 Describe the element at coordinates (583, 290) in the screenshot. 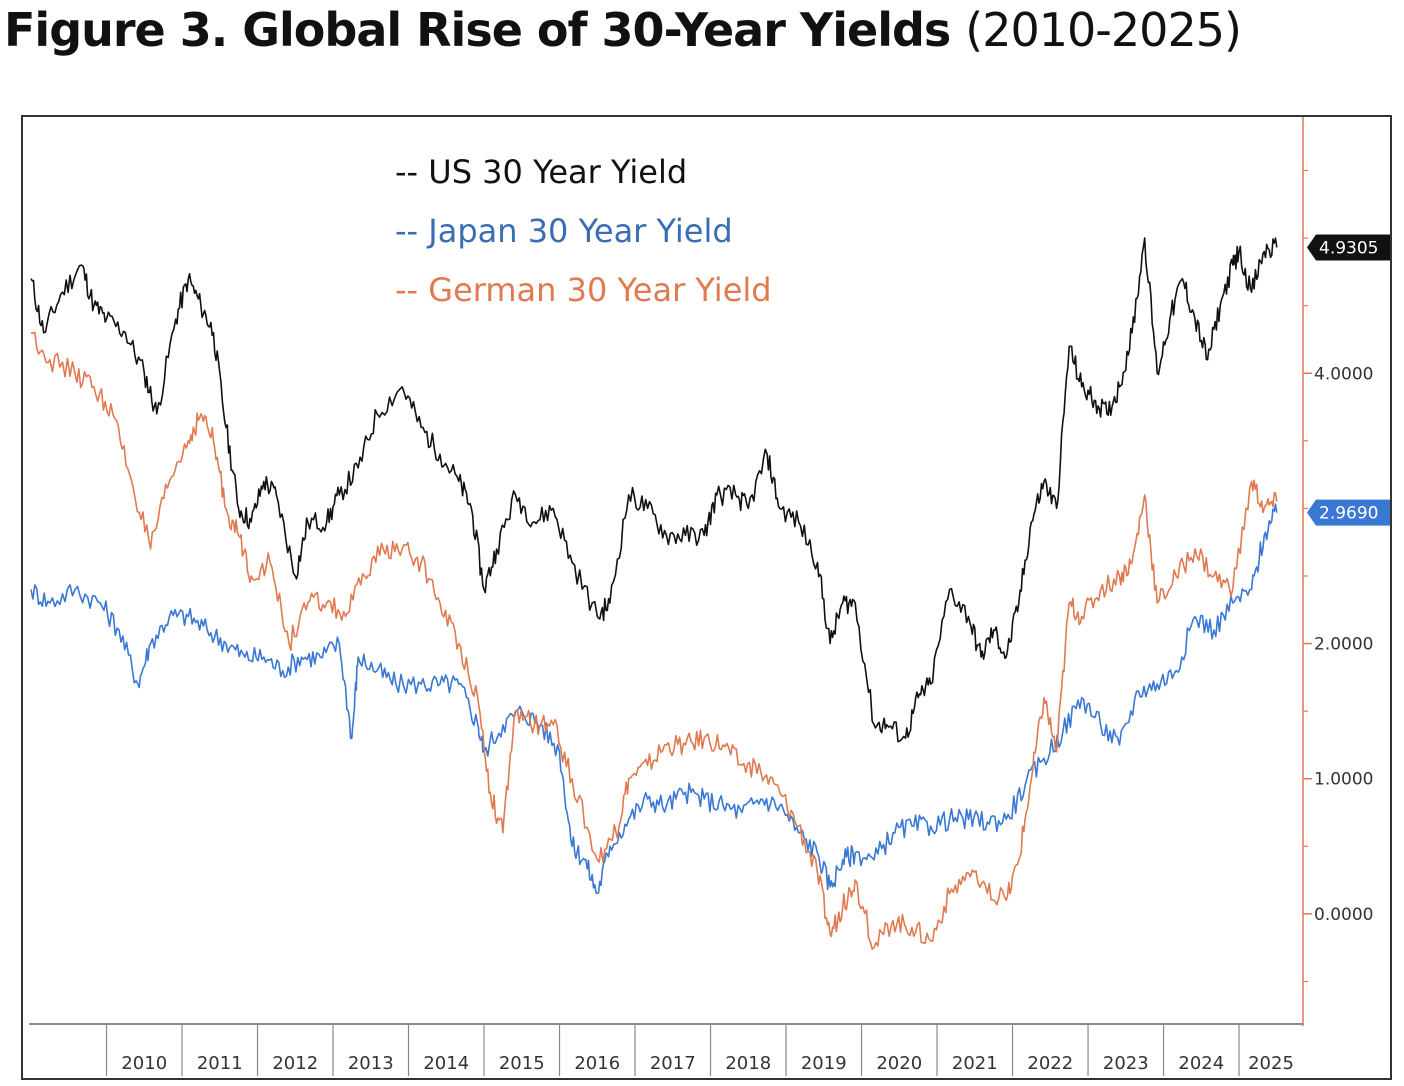

I see `legend-entry: -- German 30 Year Yield` at that location.